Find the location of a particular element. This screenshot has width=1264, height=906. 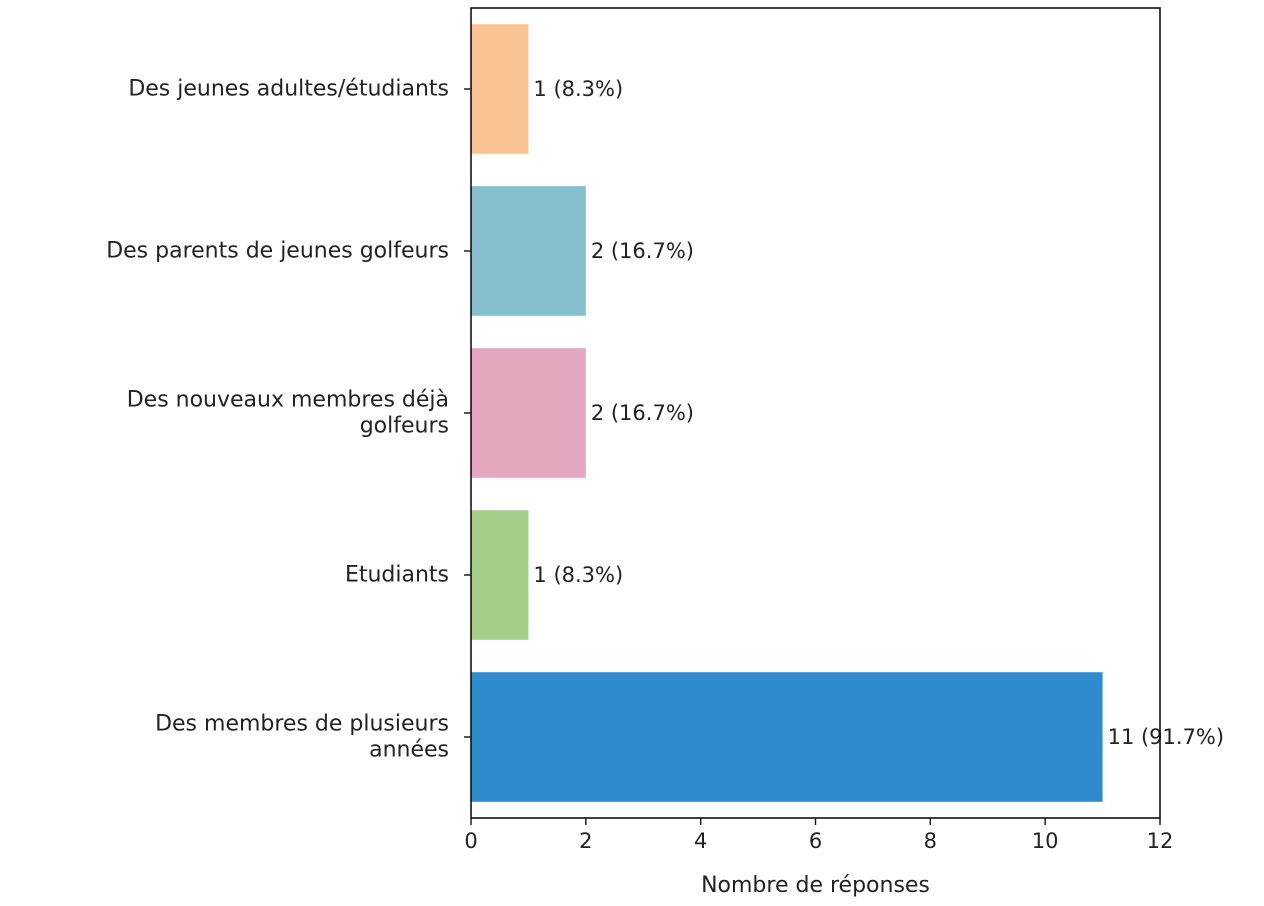

category-label: Des jeunes adultes/étudiants is located at coordinates (288, 89).